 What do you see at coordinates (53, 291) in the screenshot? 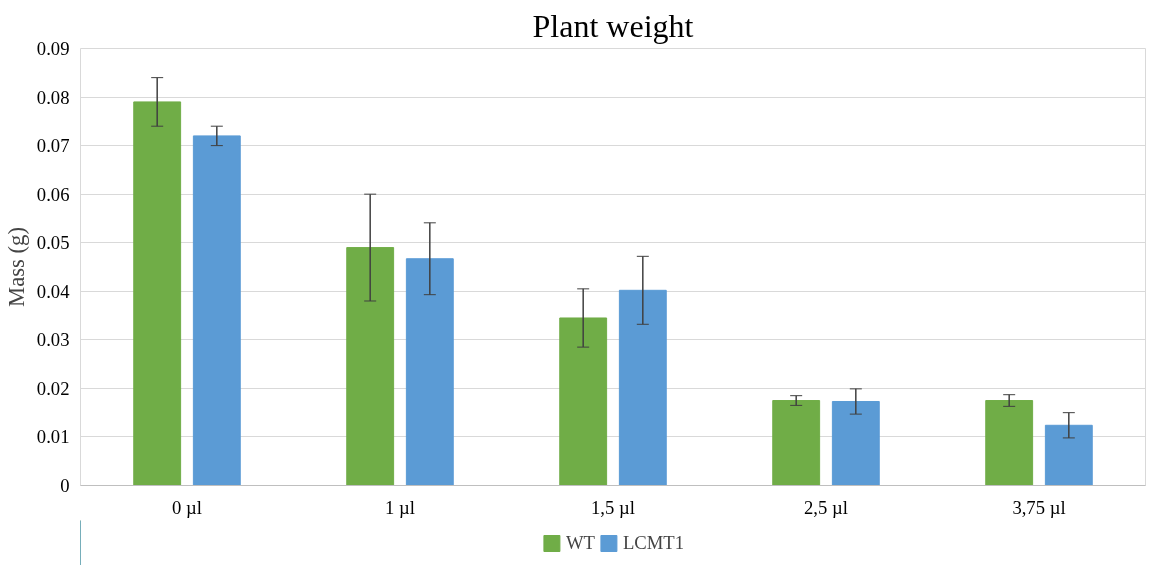
I see `y-tick-label: 0.04` at bounding box center [53, 291].